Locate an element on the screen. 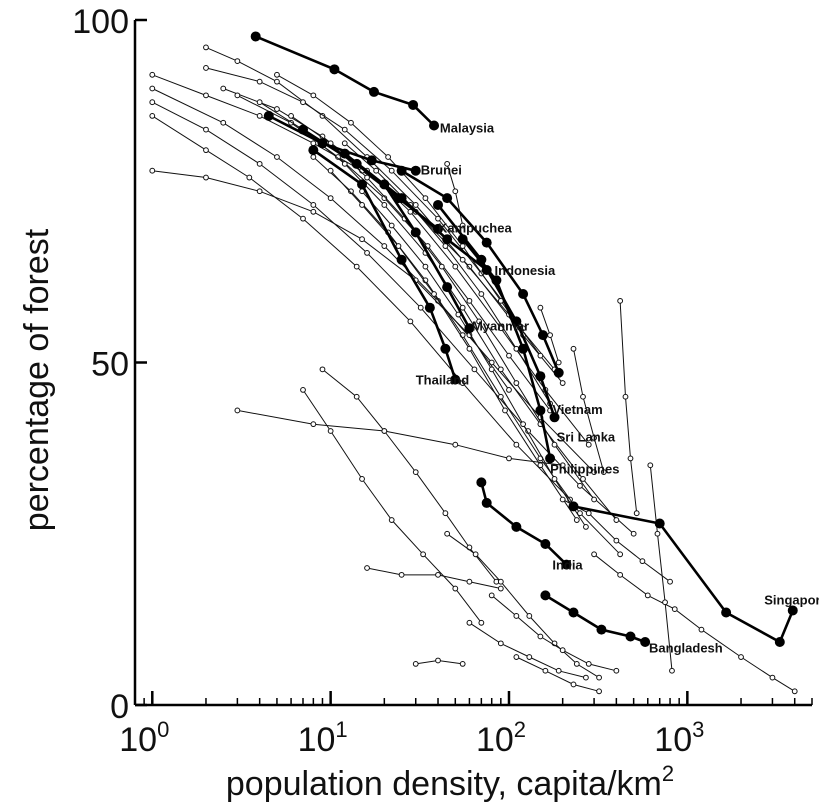  series-label: Singapore is located at coordinates (791, 600).